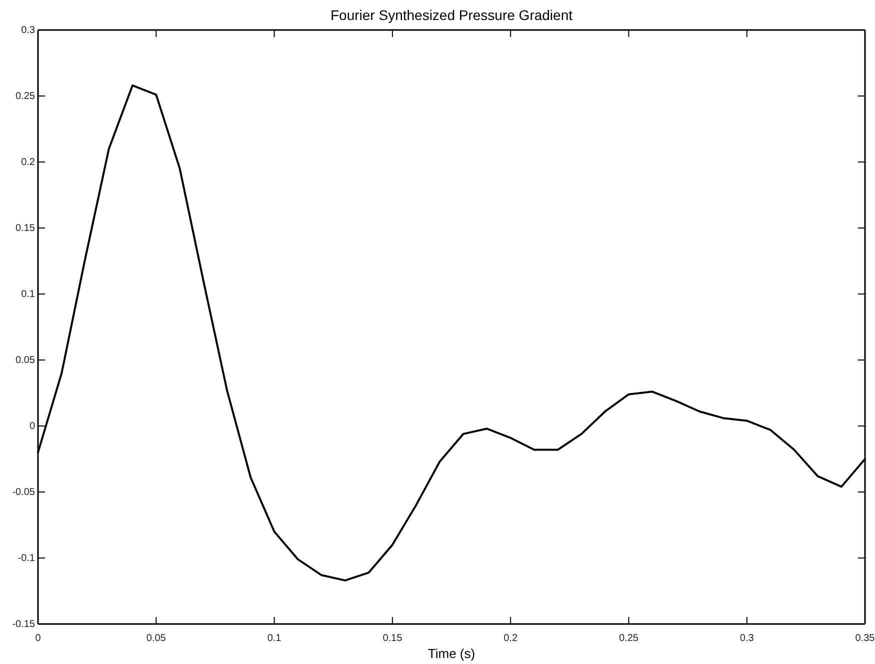 The image size is (875, 664). Describe the element at coordinates (26, 360) in the screenshot. I see `y-tick-label: 0.05` at that location.